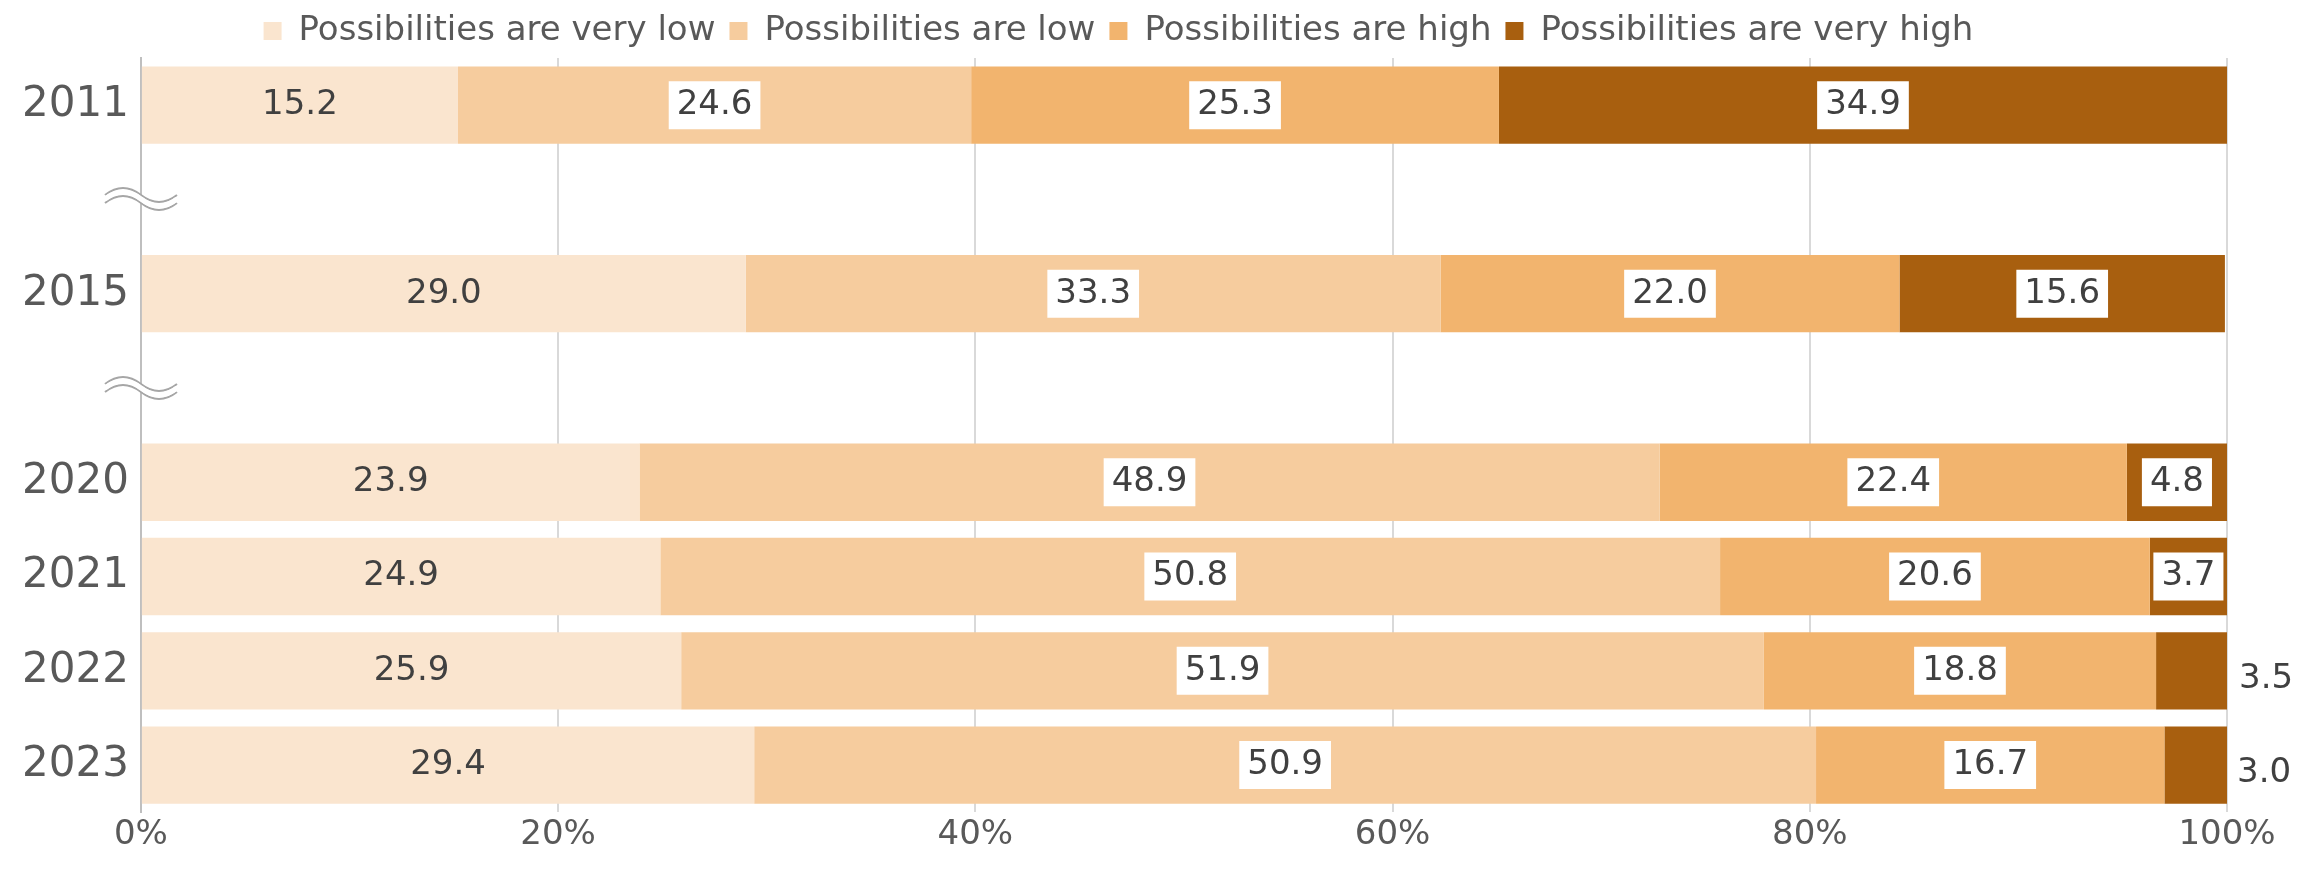 Image resolution: width=2297 pixels, height=869 pixels. I want to click on data-label: 23.9, so click(390, 479).